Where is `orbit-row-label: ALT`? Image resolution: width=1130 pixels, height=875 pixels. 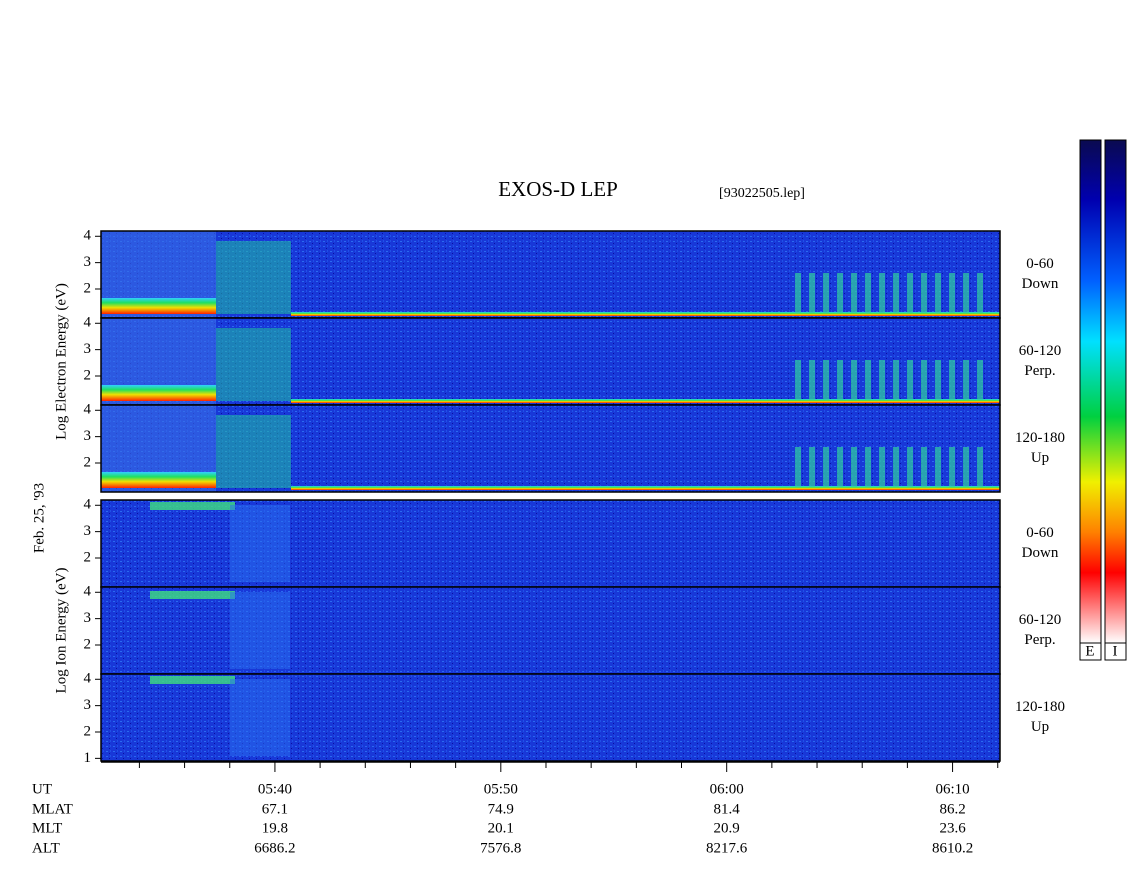 orbit-row-label: ALT is located at coordinates (46, 848).